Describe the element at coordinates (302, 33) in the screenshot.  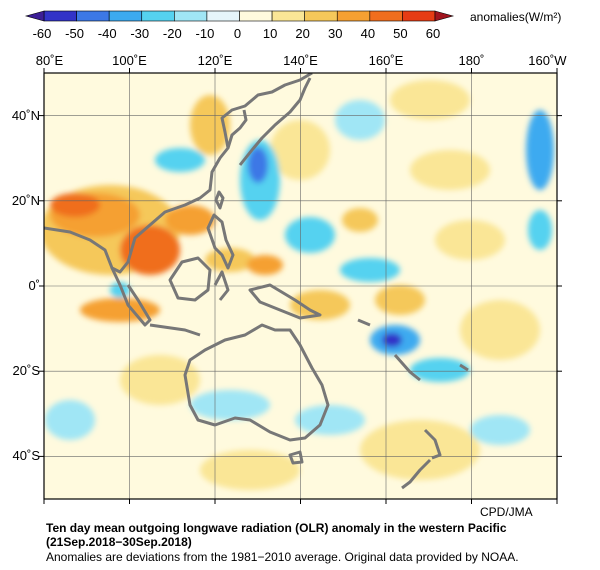
I see `colorbar-tick-label: 20` at that location.